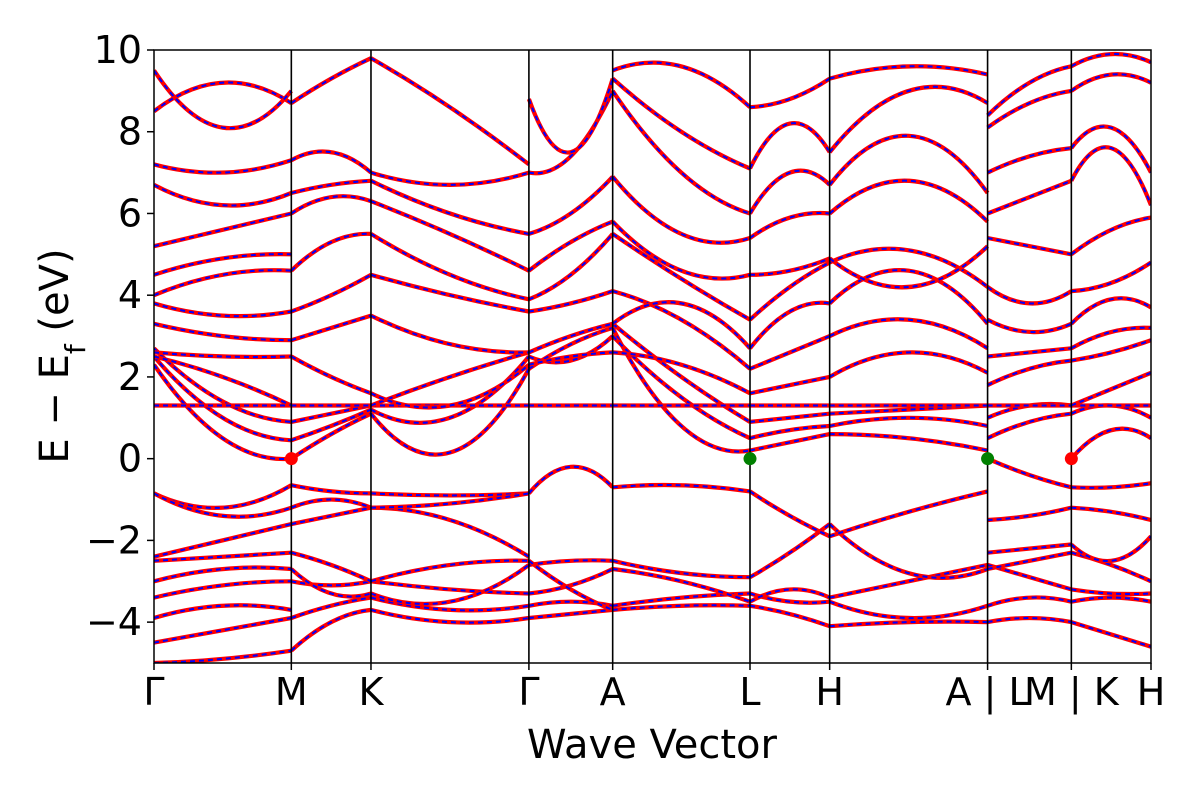 The image size is (1200, 800). I want to click on band-line-dashed-s7-b17, so click(1029, 109).